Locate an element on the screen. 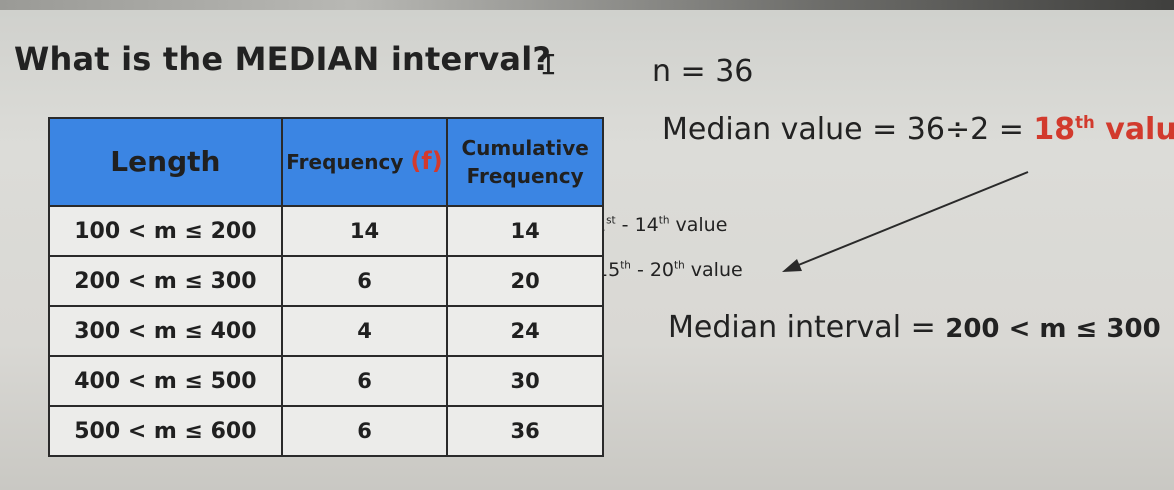 The height and width of the screenshot is (490, 1174). median-interval-answer: 200 < m ≤ 300 is located at coordinates (1053, 329).